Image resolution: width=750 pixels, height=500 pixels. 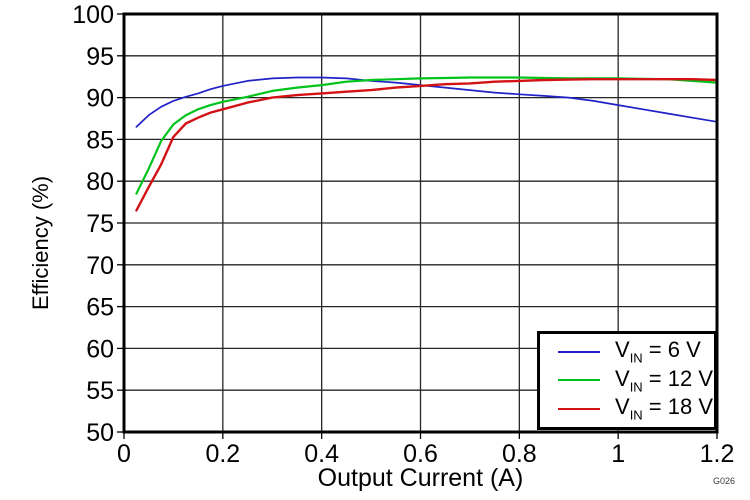 I want to click on y-tick-label: 55, so click(x=100, y=391).